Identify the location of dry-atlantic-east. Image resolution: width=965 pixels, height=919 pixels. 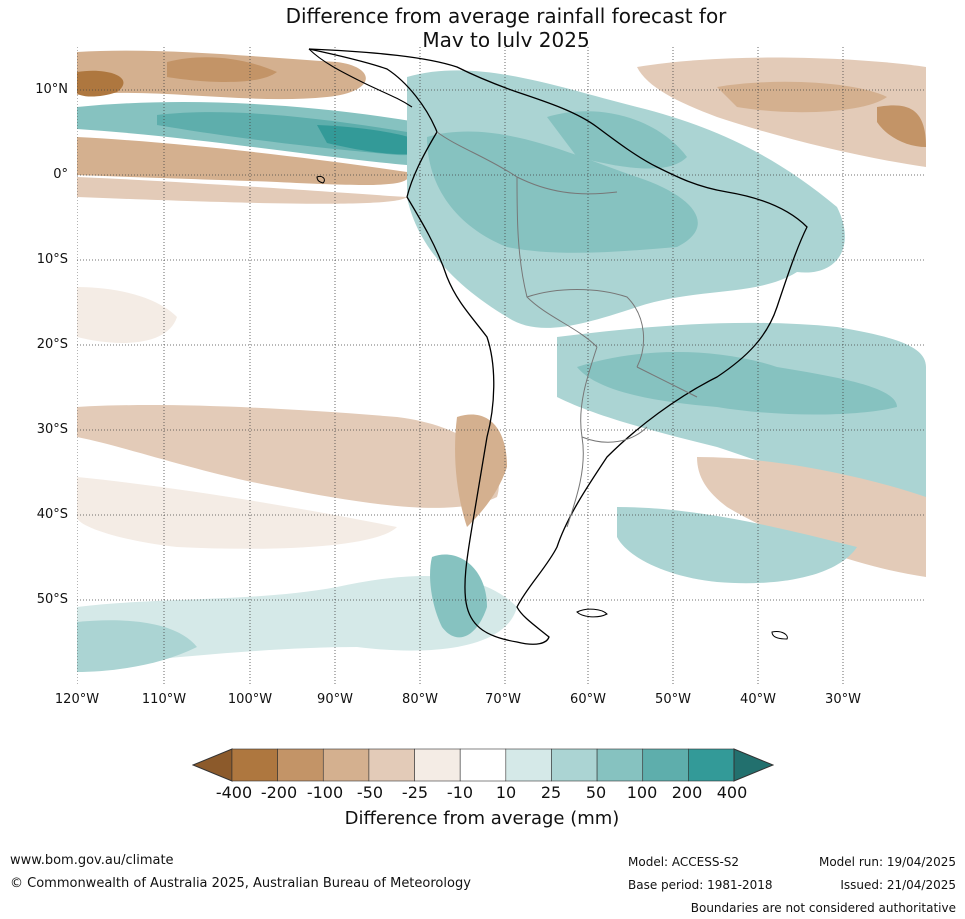
(901, 126).